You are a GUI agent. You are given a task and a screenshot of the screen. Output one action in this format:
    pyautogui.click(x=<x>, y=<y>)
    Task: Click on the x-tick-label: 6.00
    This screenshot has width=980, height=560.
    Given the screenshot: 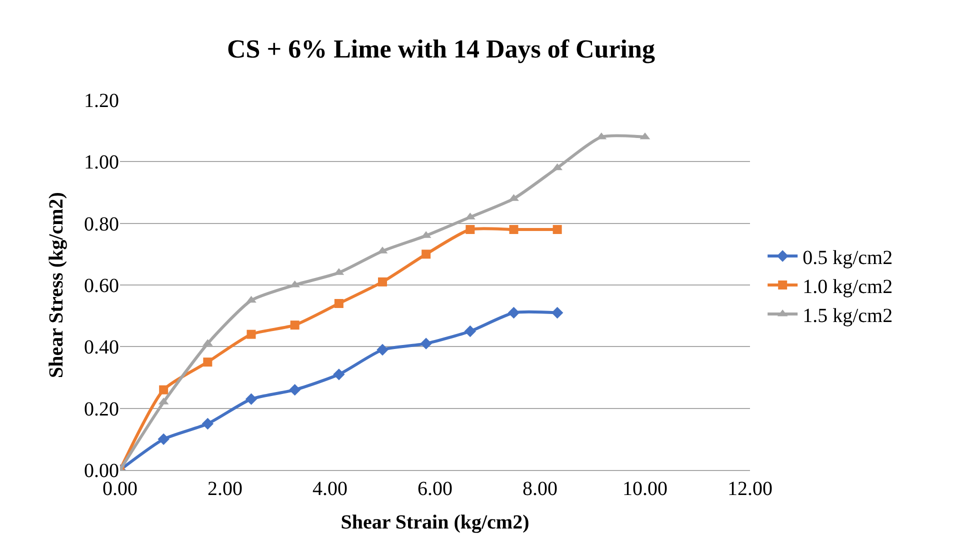 What is the action you would take?
    pyautogui.click(x=435, y=489)
    